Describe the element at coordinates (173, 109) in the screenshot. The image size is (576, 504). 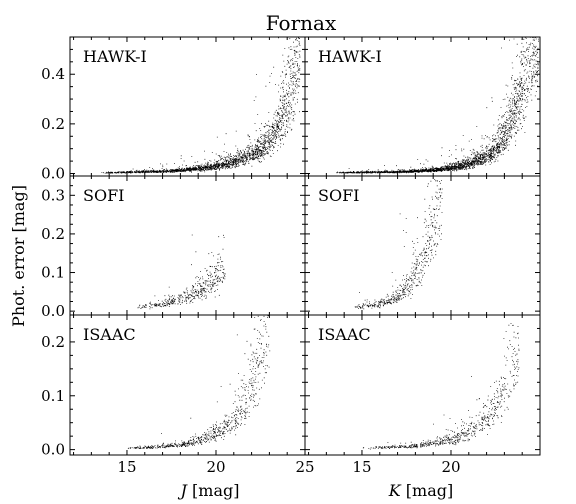
I see `panel-hawk-i-j: HAWK-I 0.0 0.2 0.4` at that location.